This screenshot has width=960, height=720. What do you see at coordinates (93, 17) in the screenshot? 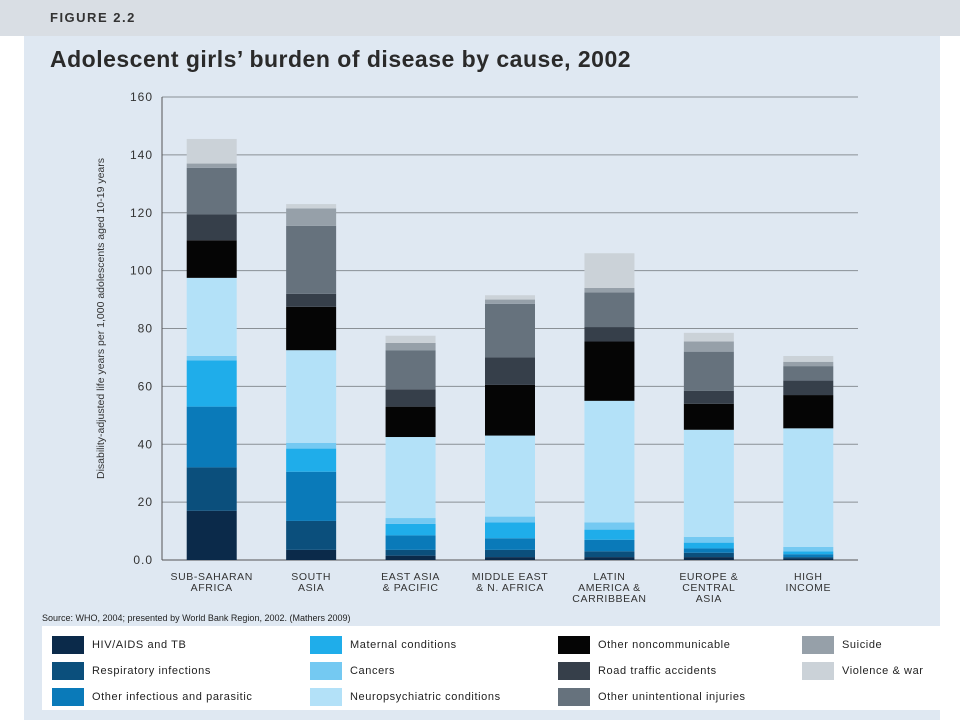
I see `figure-label: FIGURE 2.2` at bounding box center [93, 17].